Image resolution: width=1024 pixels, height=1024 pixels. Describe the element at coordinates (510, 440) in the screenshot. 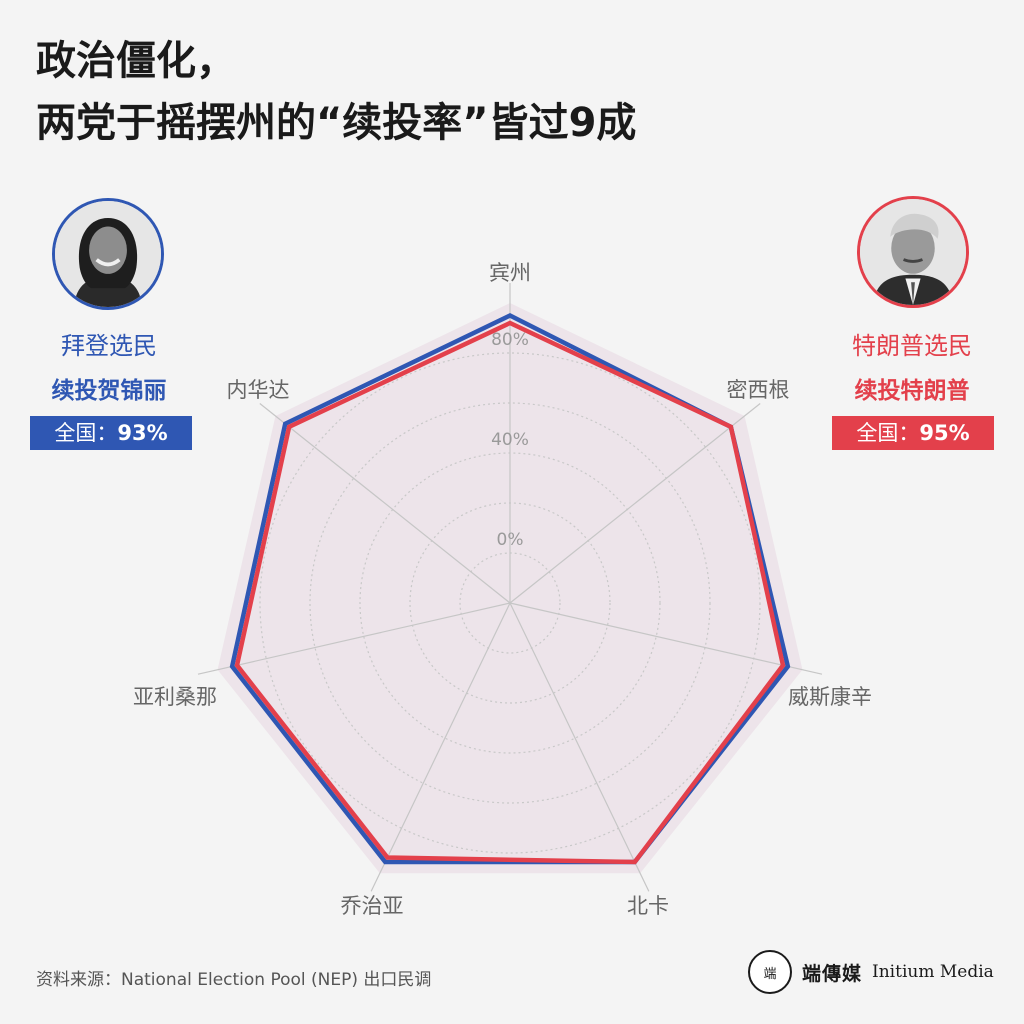

I see `tick-label: 40%` at that location.